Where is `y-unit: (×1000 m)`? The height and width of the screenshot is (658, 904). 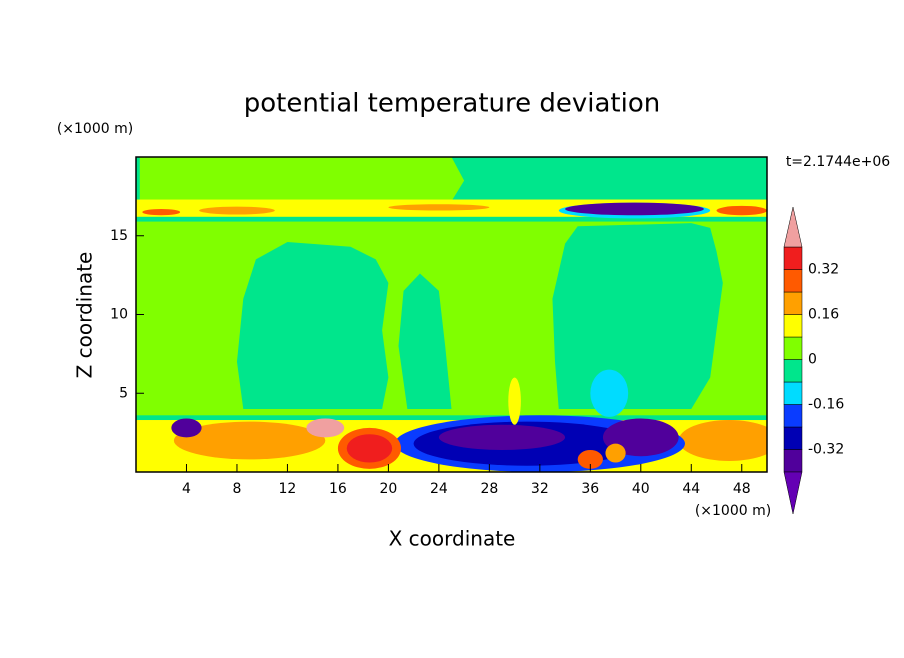 y-unit: (×1000 m) is located at coordinates (95, 129).